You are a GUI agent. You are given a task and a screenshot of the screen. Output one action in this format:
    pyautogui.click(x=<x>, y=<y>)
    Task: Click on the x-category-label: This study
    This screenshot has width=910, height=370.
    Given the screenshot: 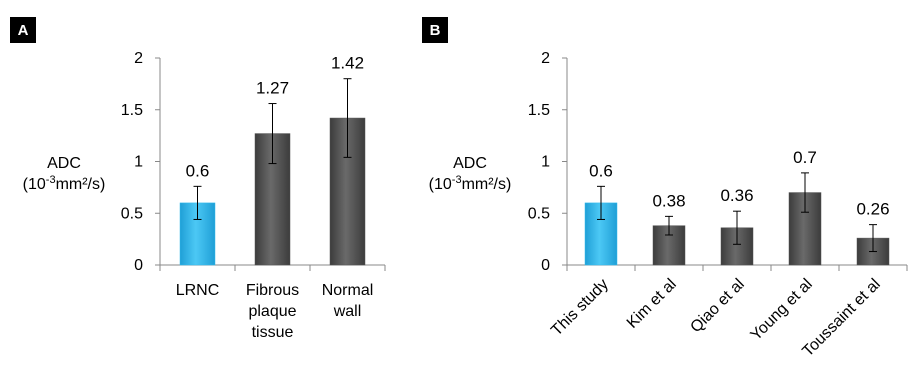 What is the action you would take?
    pyautogui.click(x=580, y=308)
    